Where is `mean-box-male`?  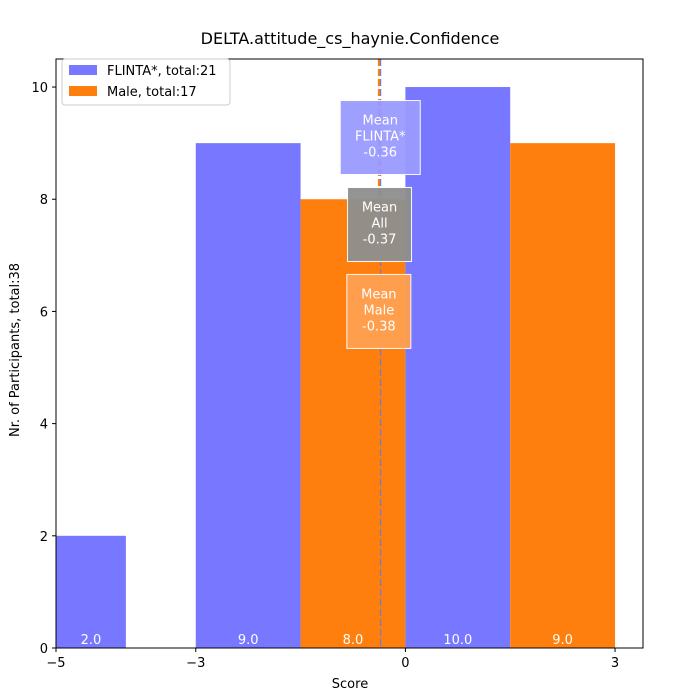 mean-box-male is located at coordinates (379, 311).